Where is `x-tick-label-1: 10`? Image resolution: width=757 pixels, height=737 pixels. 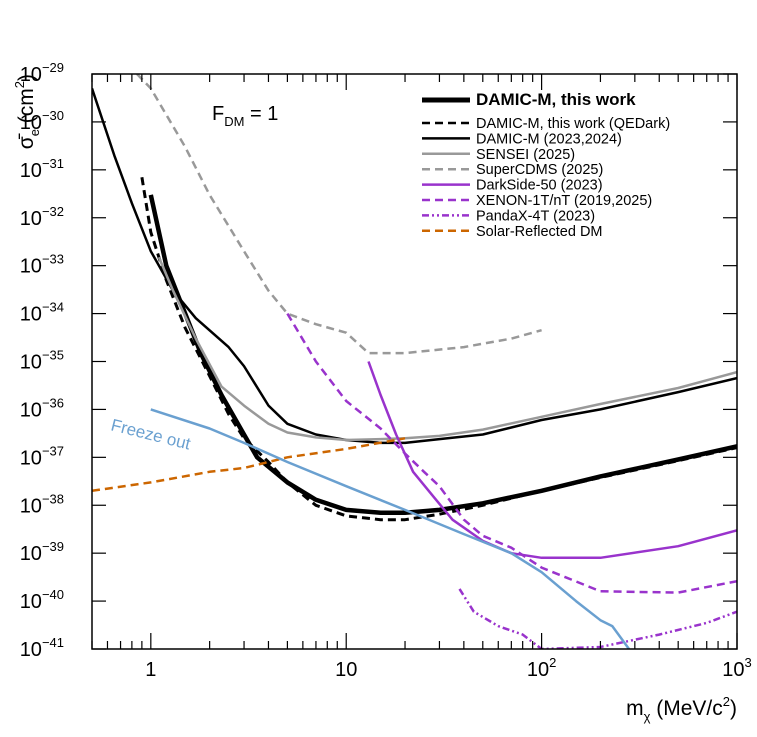 x-tick-label-1: 10 is located at coordinates (346, 670).